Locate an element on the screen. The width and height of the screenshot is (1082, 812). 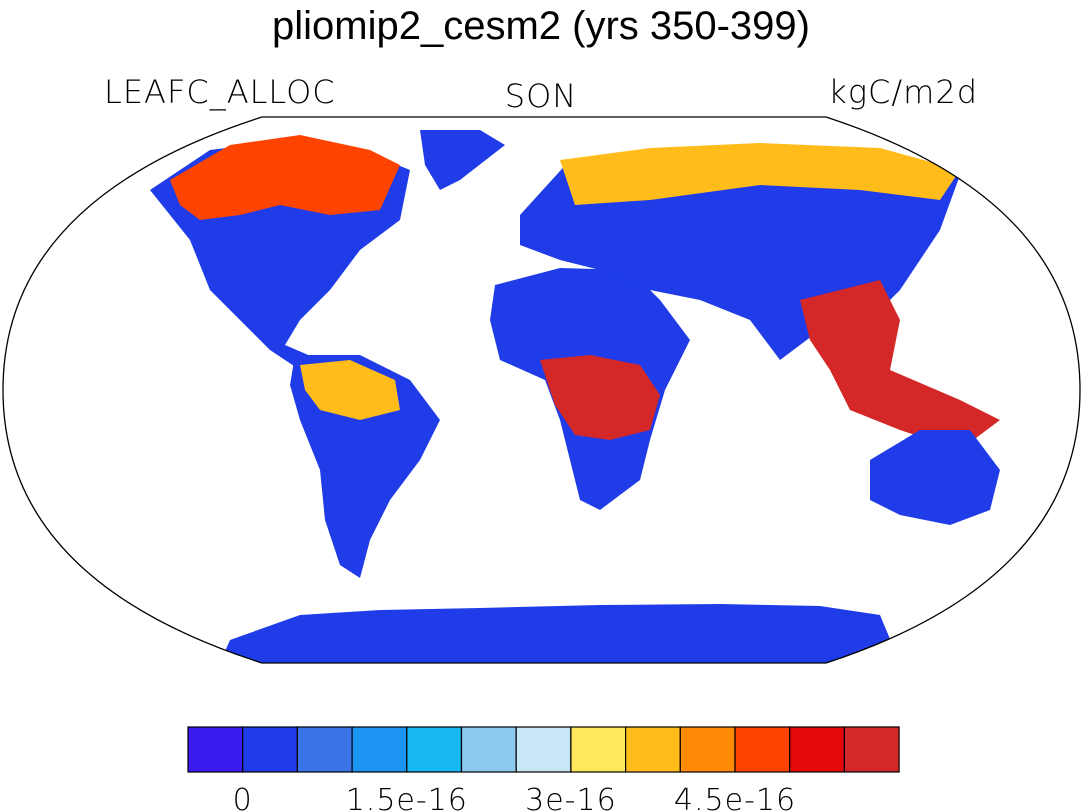
region-southeast-asia is located at coordinates (900, 365).